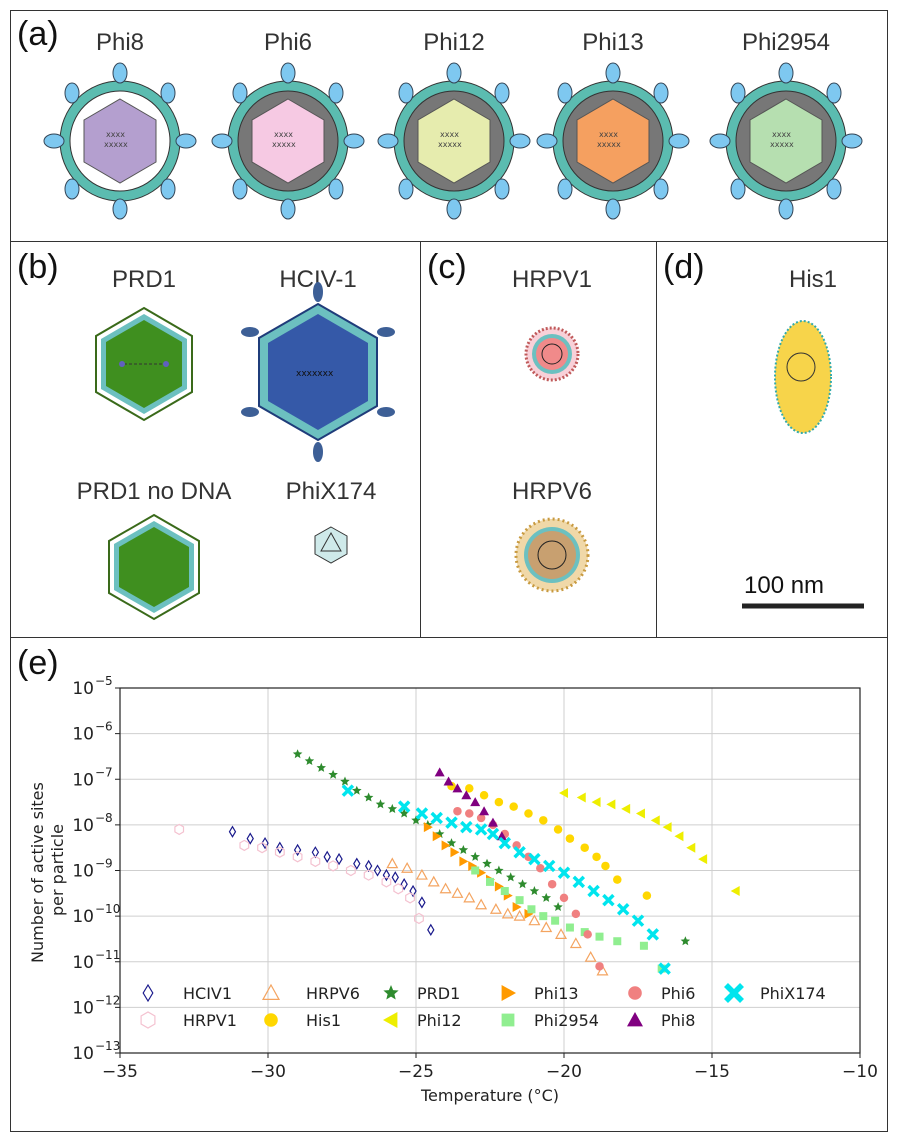 The image size is (898, 1143). What do you see at coordinates (148, 1020) in the screenshot?
I see `legend-marker-hrpv1` at bounding box center [148, 1020].